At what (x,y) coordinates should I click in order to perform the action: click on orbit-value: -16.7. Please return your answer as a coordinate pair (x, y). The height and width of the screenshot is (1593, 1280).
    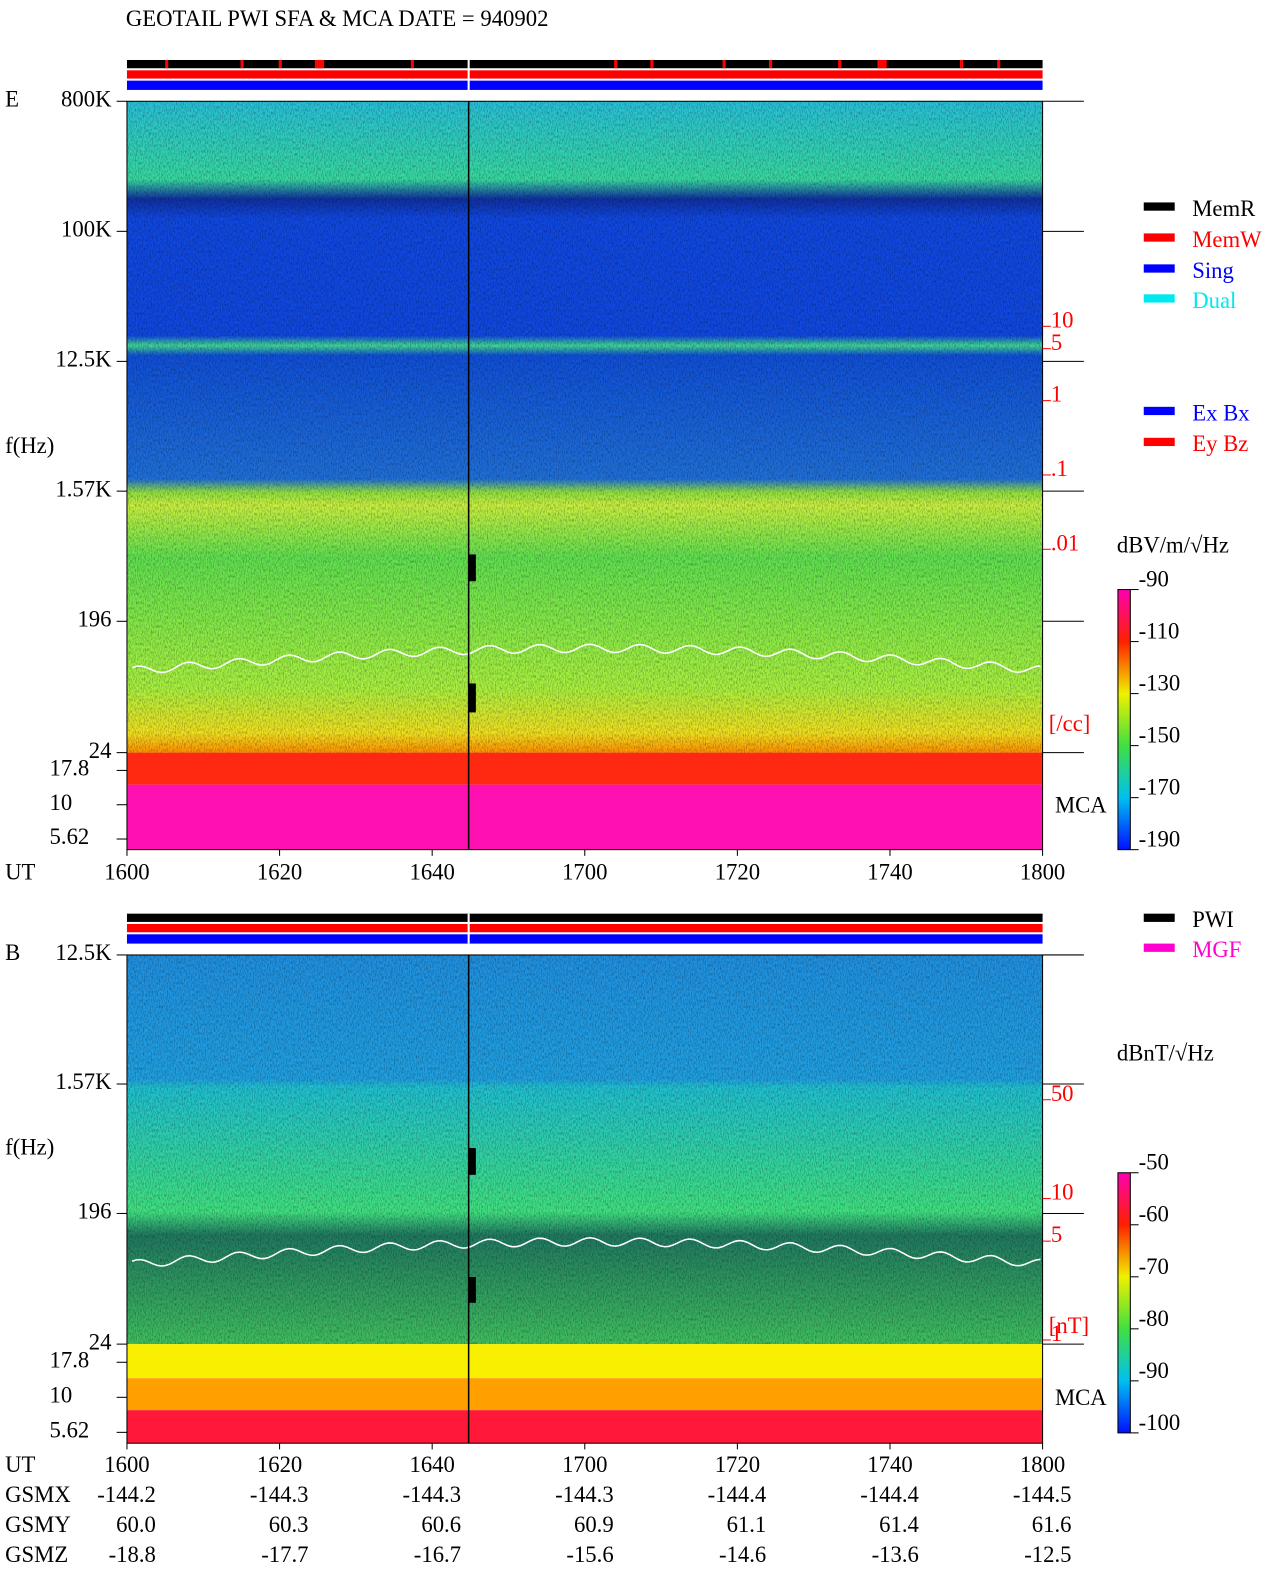
    Looking at the image, I should click on (437, 1554).